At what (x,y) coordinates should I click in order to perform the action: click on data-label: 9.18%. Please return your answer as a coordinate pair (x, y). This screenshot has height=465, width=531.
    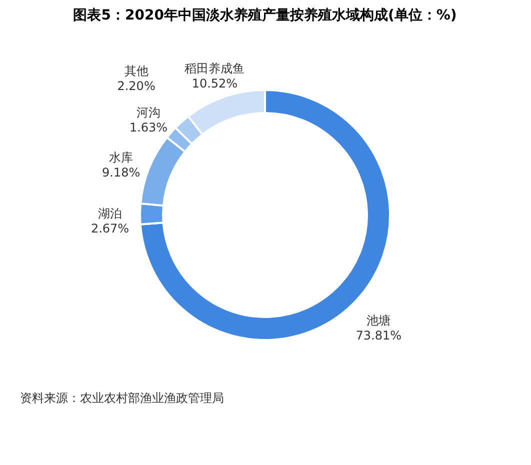
    Looking at the image, I should click on (121, 172).